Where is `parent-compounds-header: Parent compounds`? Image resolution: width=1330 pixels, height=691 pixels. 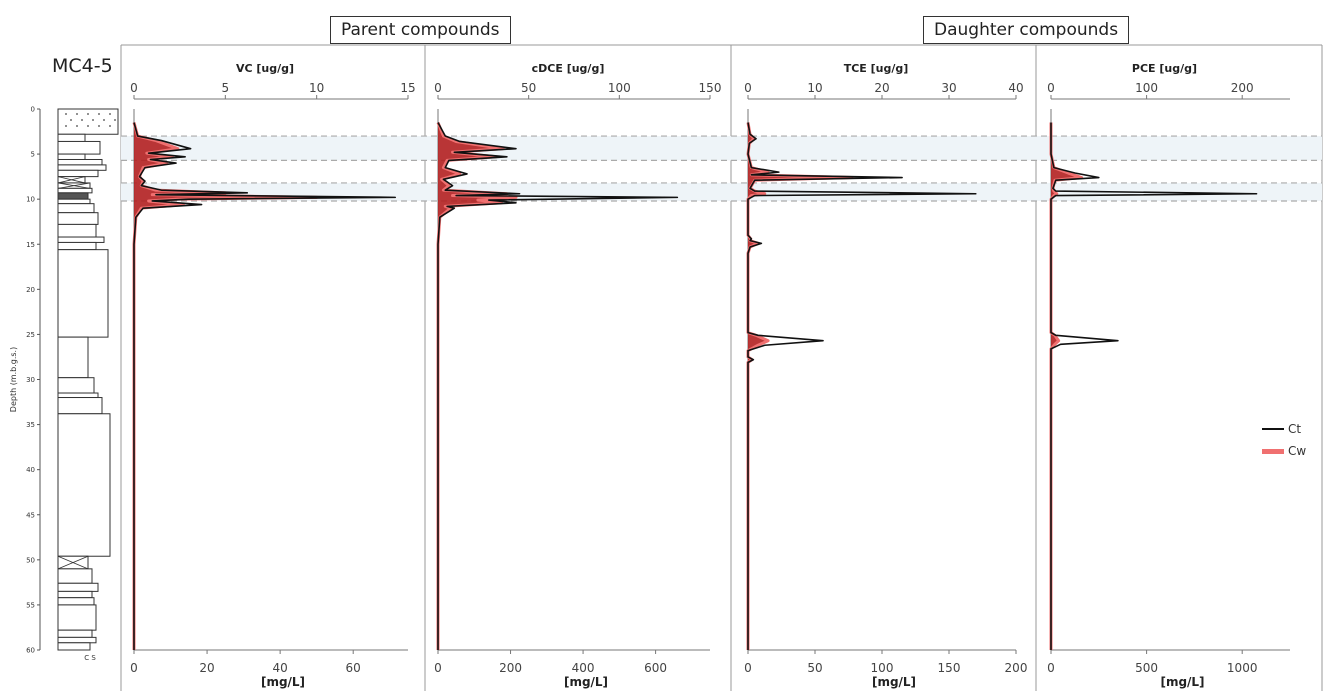
parent-compounds-header: Parent compounds is located at coordinates (420, 30).